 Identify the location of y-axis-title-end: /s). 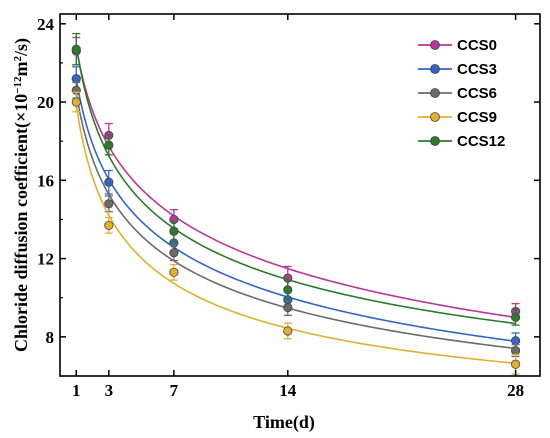
(21, 47).